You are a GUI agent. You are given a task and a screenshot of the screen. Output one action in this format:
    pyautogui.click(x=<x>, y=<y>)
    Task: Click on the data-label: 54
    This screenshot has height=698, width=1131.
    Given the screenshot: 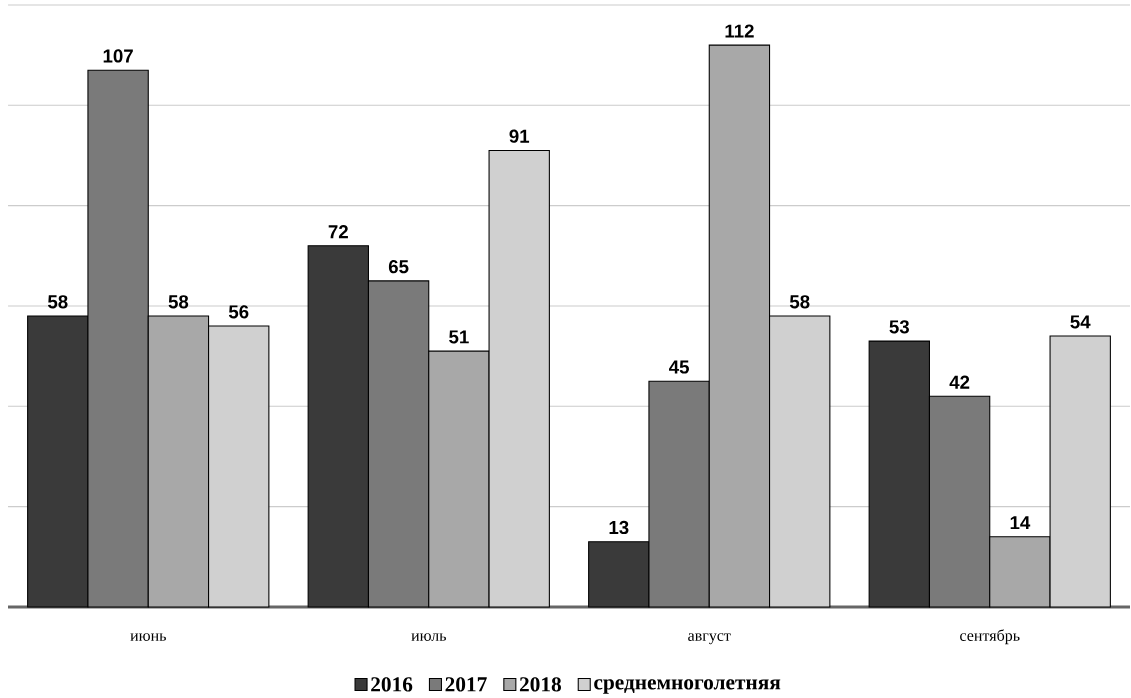 What is the action you would take?
    pyautogui.click(x=1080, y=322)
    